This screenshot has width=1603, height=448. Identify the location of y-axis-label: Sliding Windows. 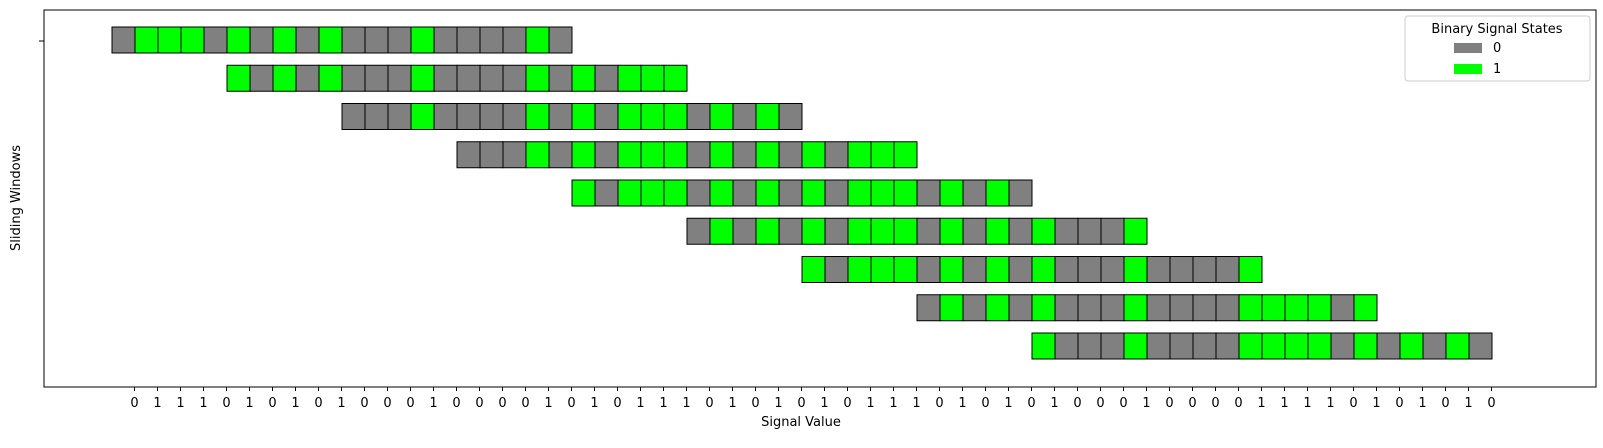
(16, 198).